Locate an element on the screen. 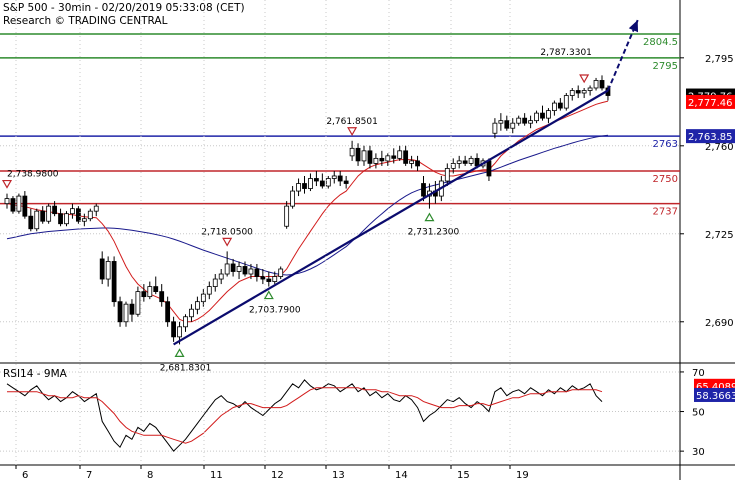 This screenshot has height=480, width=735. level-label: 2795 is located at coordinates (665, 66).